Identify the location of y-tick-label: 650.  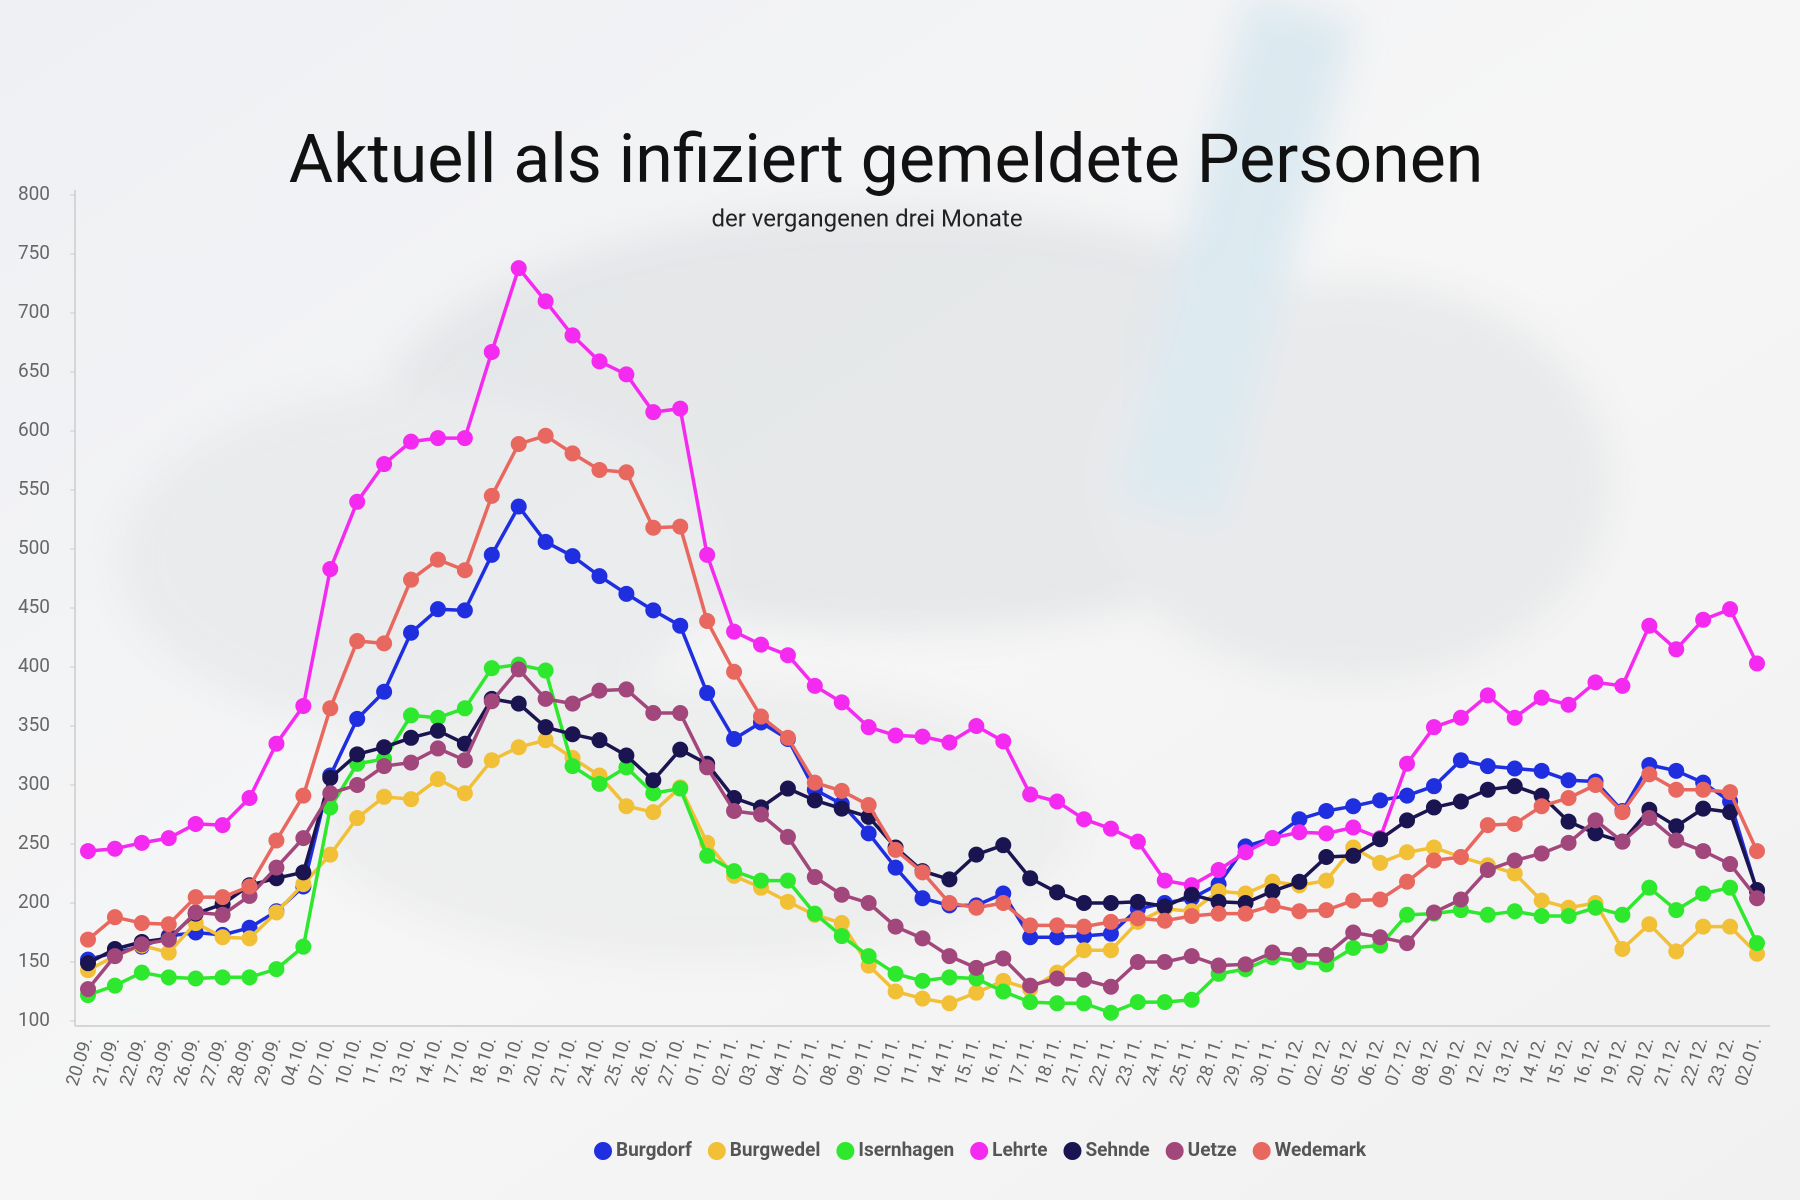
(34, 370).